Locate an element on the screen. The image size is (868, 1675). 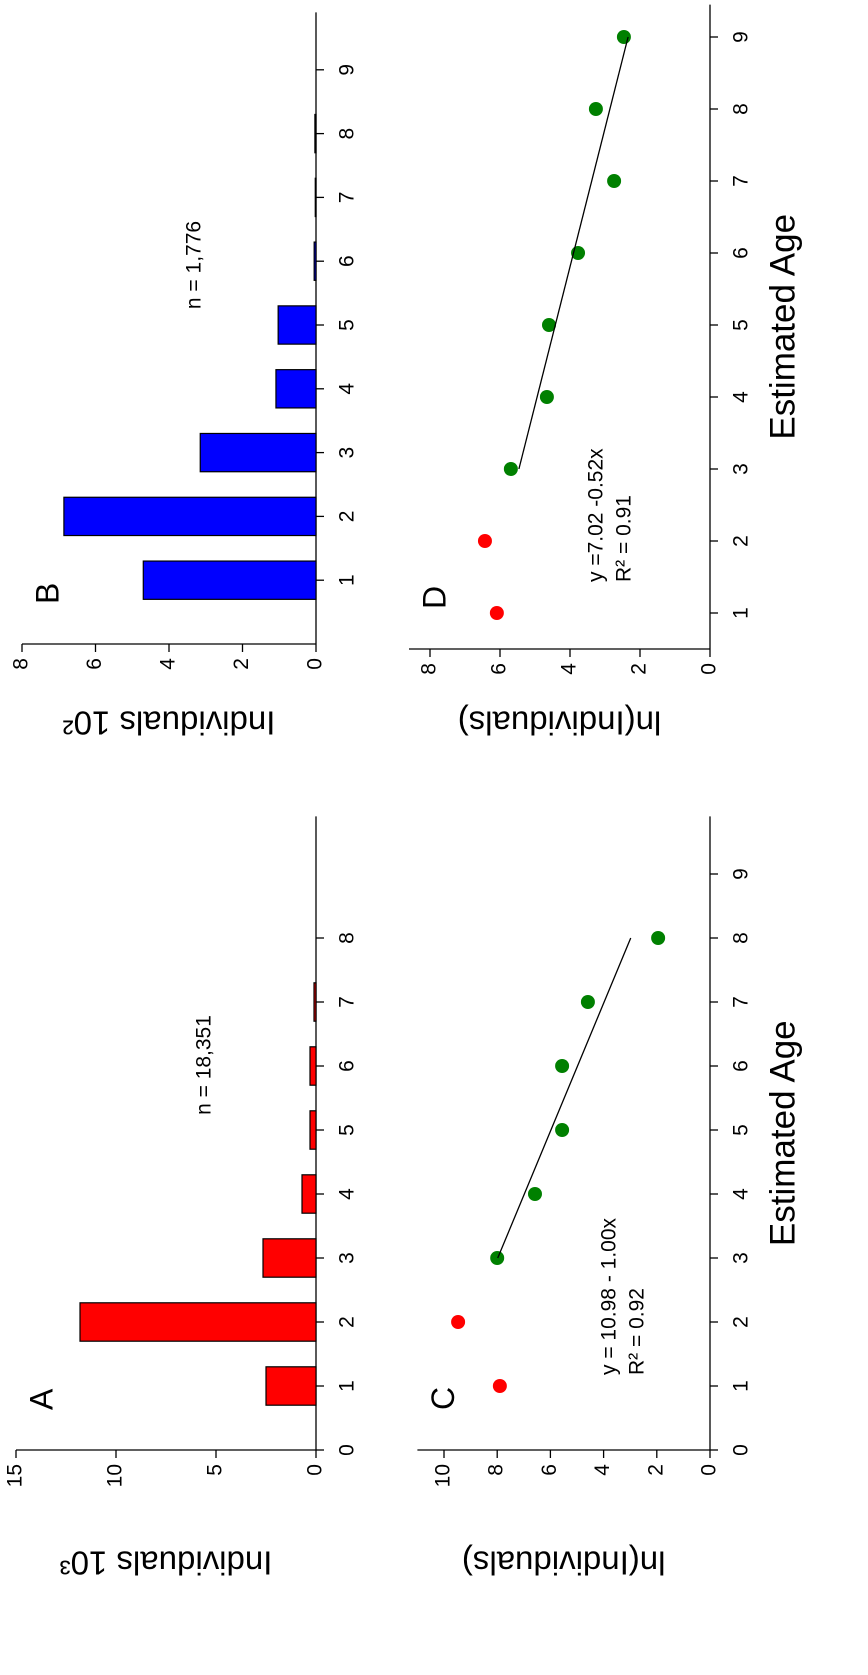
y-tick-label: 15 is located at coordinates (15, 1475).